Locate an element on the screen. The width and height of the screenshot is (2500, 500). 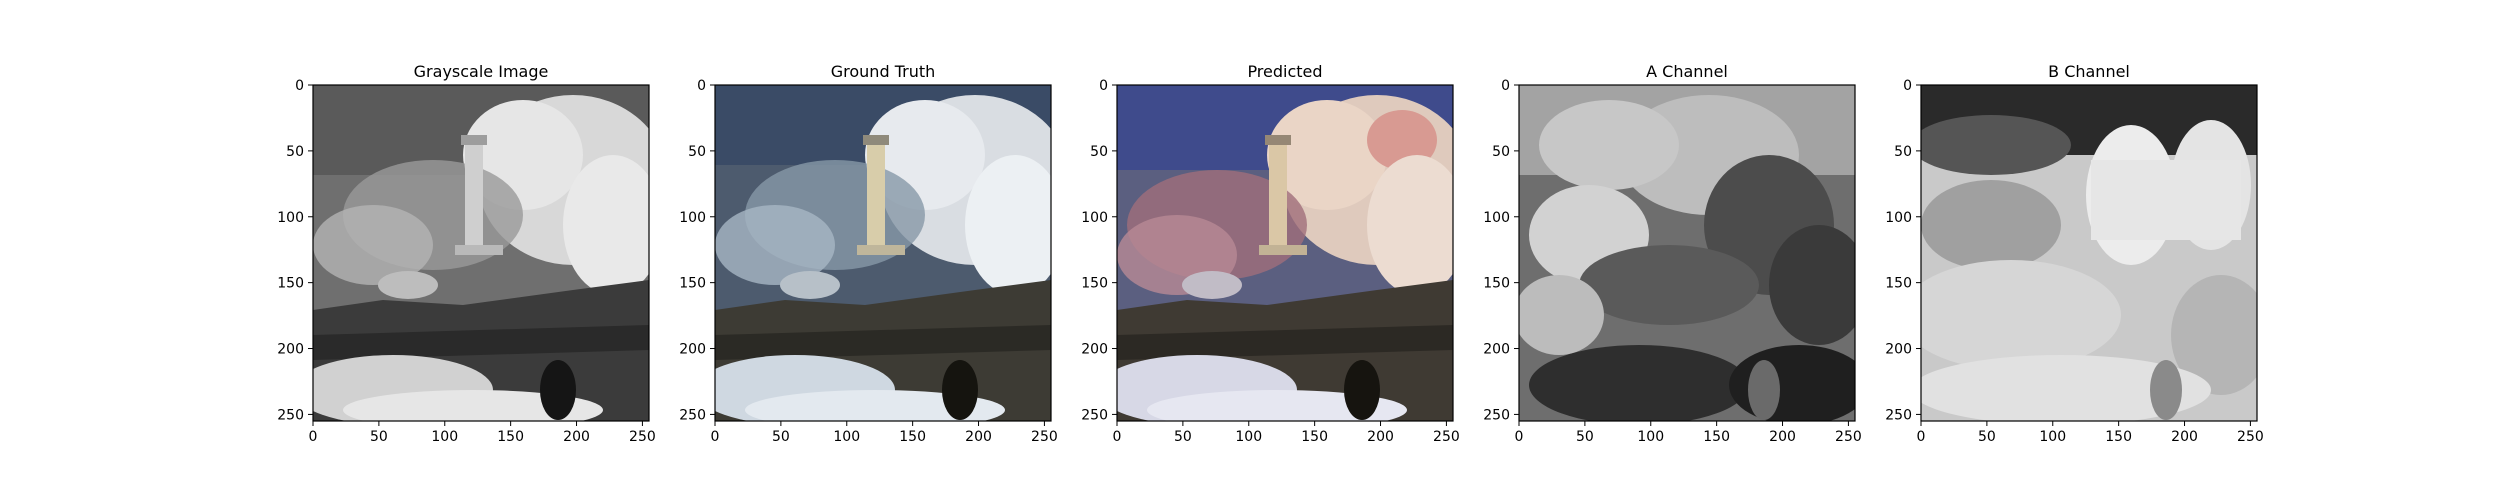
panel-a-channel: A Channel 0 50 100 150 200 250 0 50 100 150 200 250 is located at coordinates (1672, 253).